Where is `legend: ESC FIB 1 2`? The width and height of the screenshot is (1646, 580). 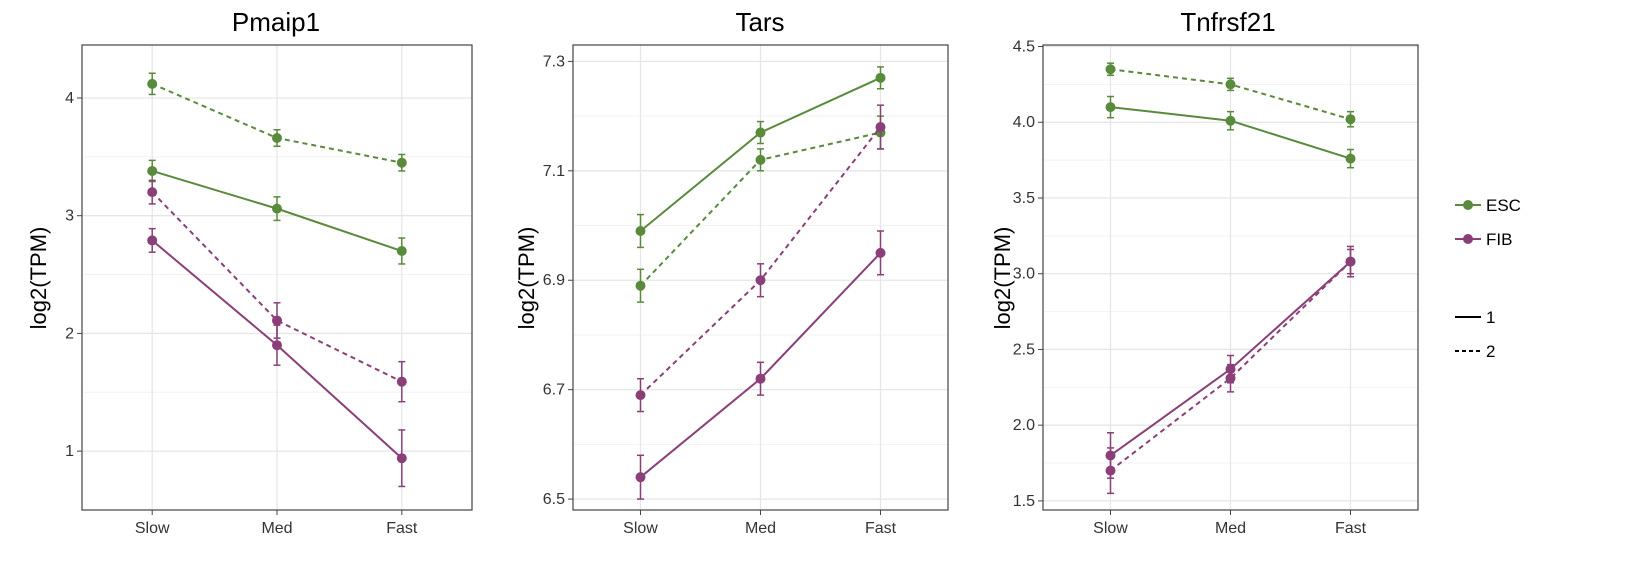
legend: ESC FIB 1 2 is located at coordinates (1488, 278).